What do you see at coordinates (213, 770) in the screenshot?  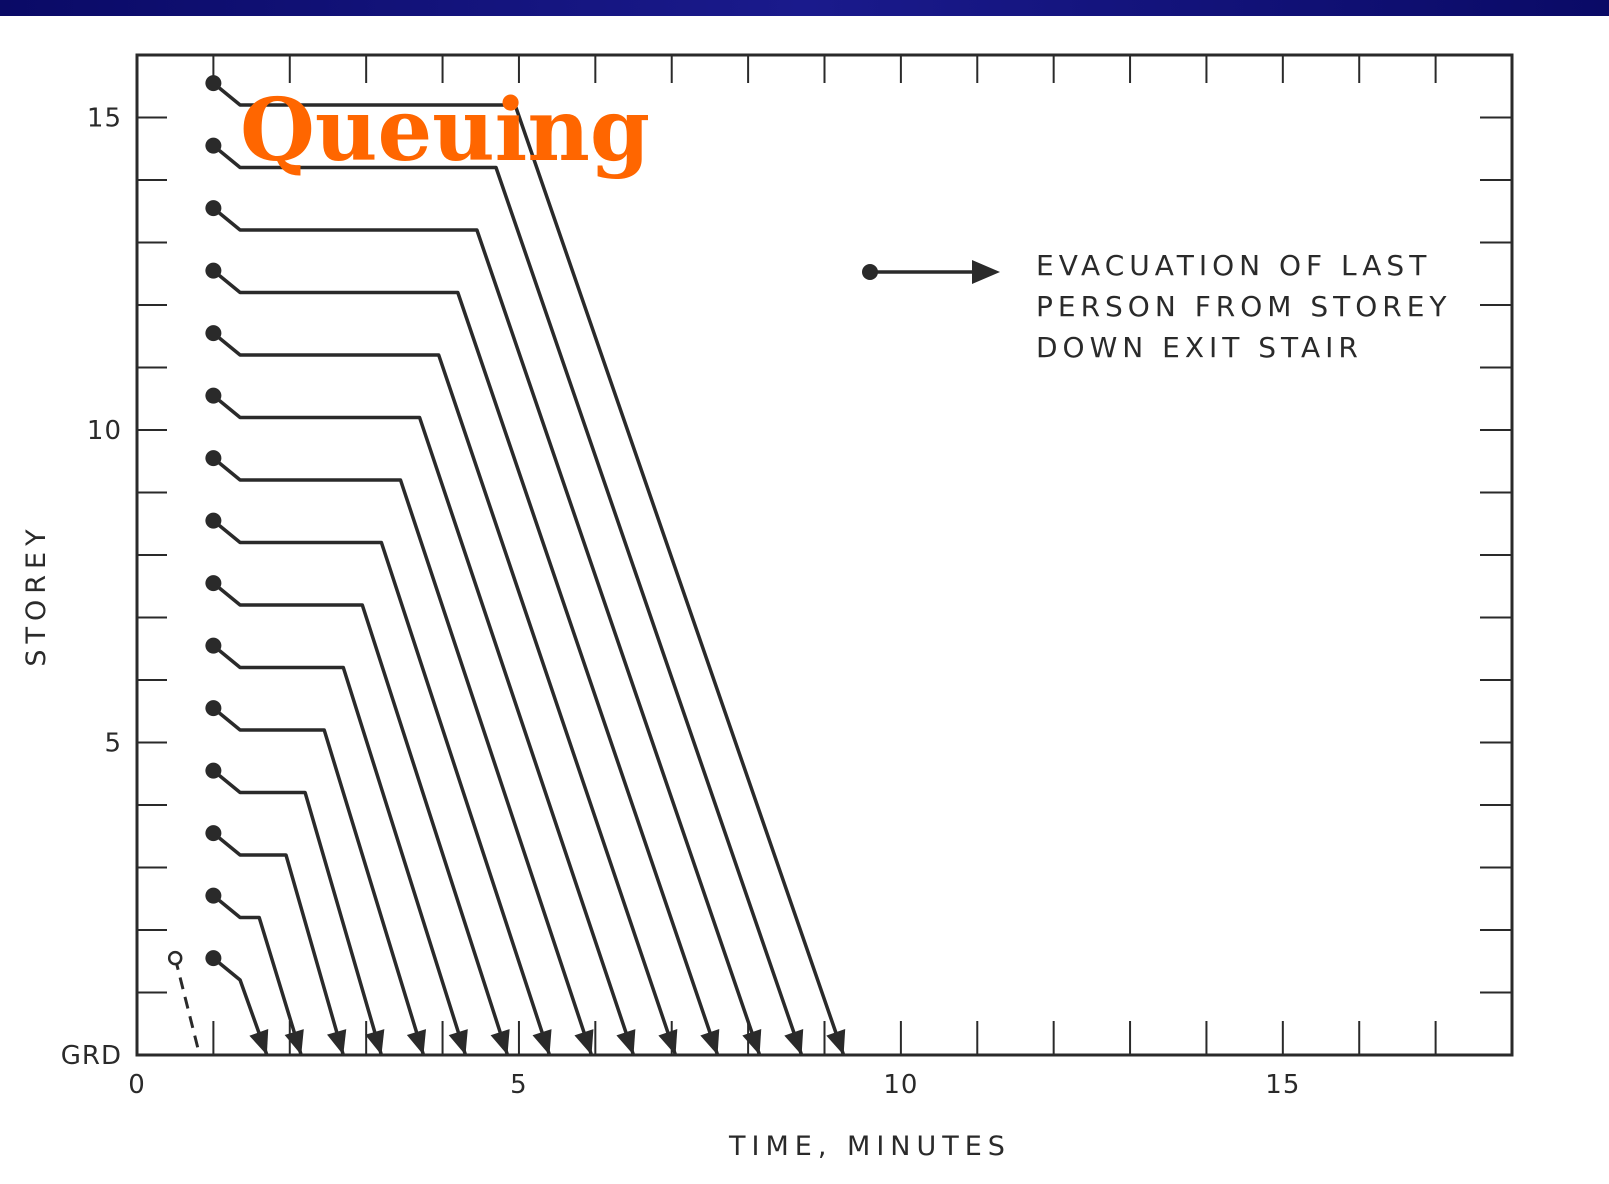 I see `storey-4-start-marker` at bounding box center [213, 770].